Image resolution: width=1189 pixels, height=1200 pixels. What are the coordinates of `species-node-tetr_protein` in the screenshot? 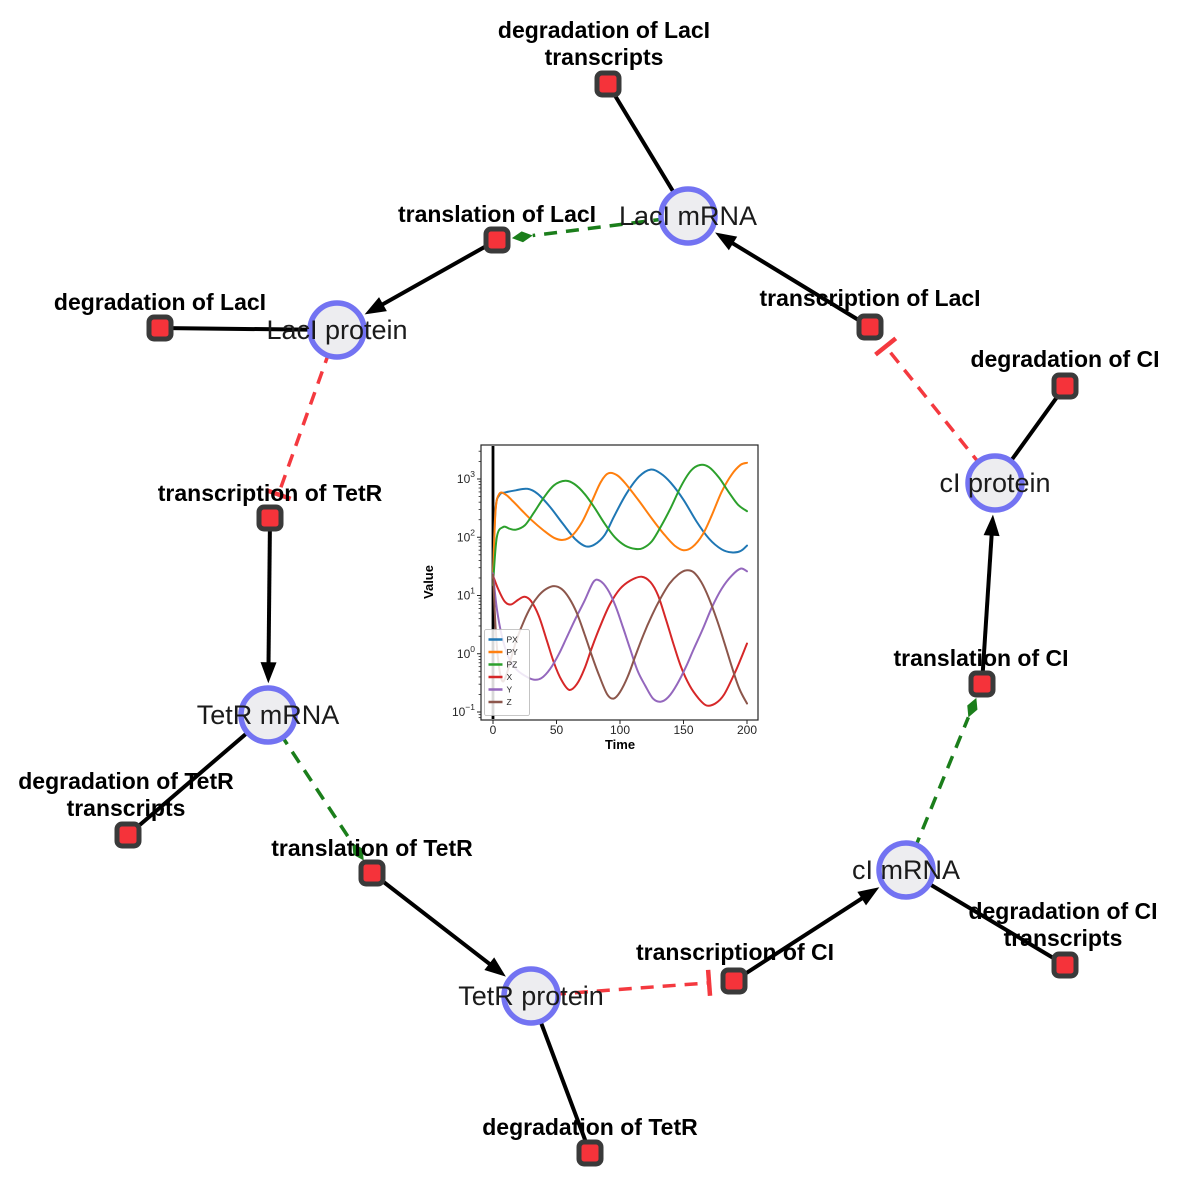 It's located at (531, 996).